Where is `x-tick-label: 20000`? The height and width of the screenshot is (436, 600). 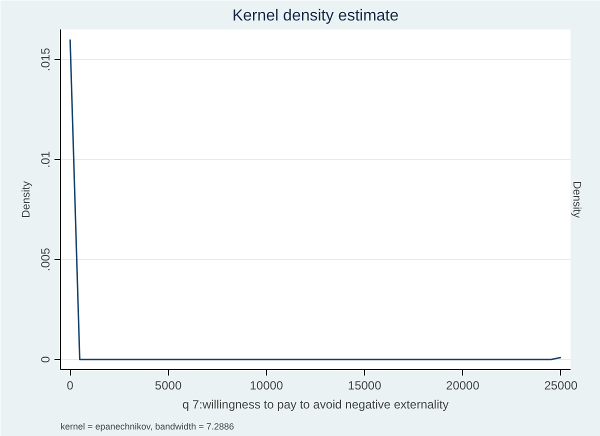 x-tick-label: 20000 is located at coordinates (463, 385).